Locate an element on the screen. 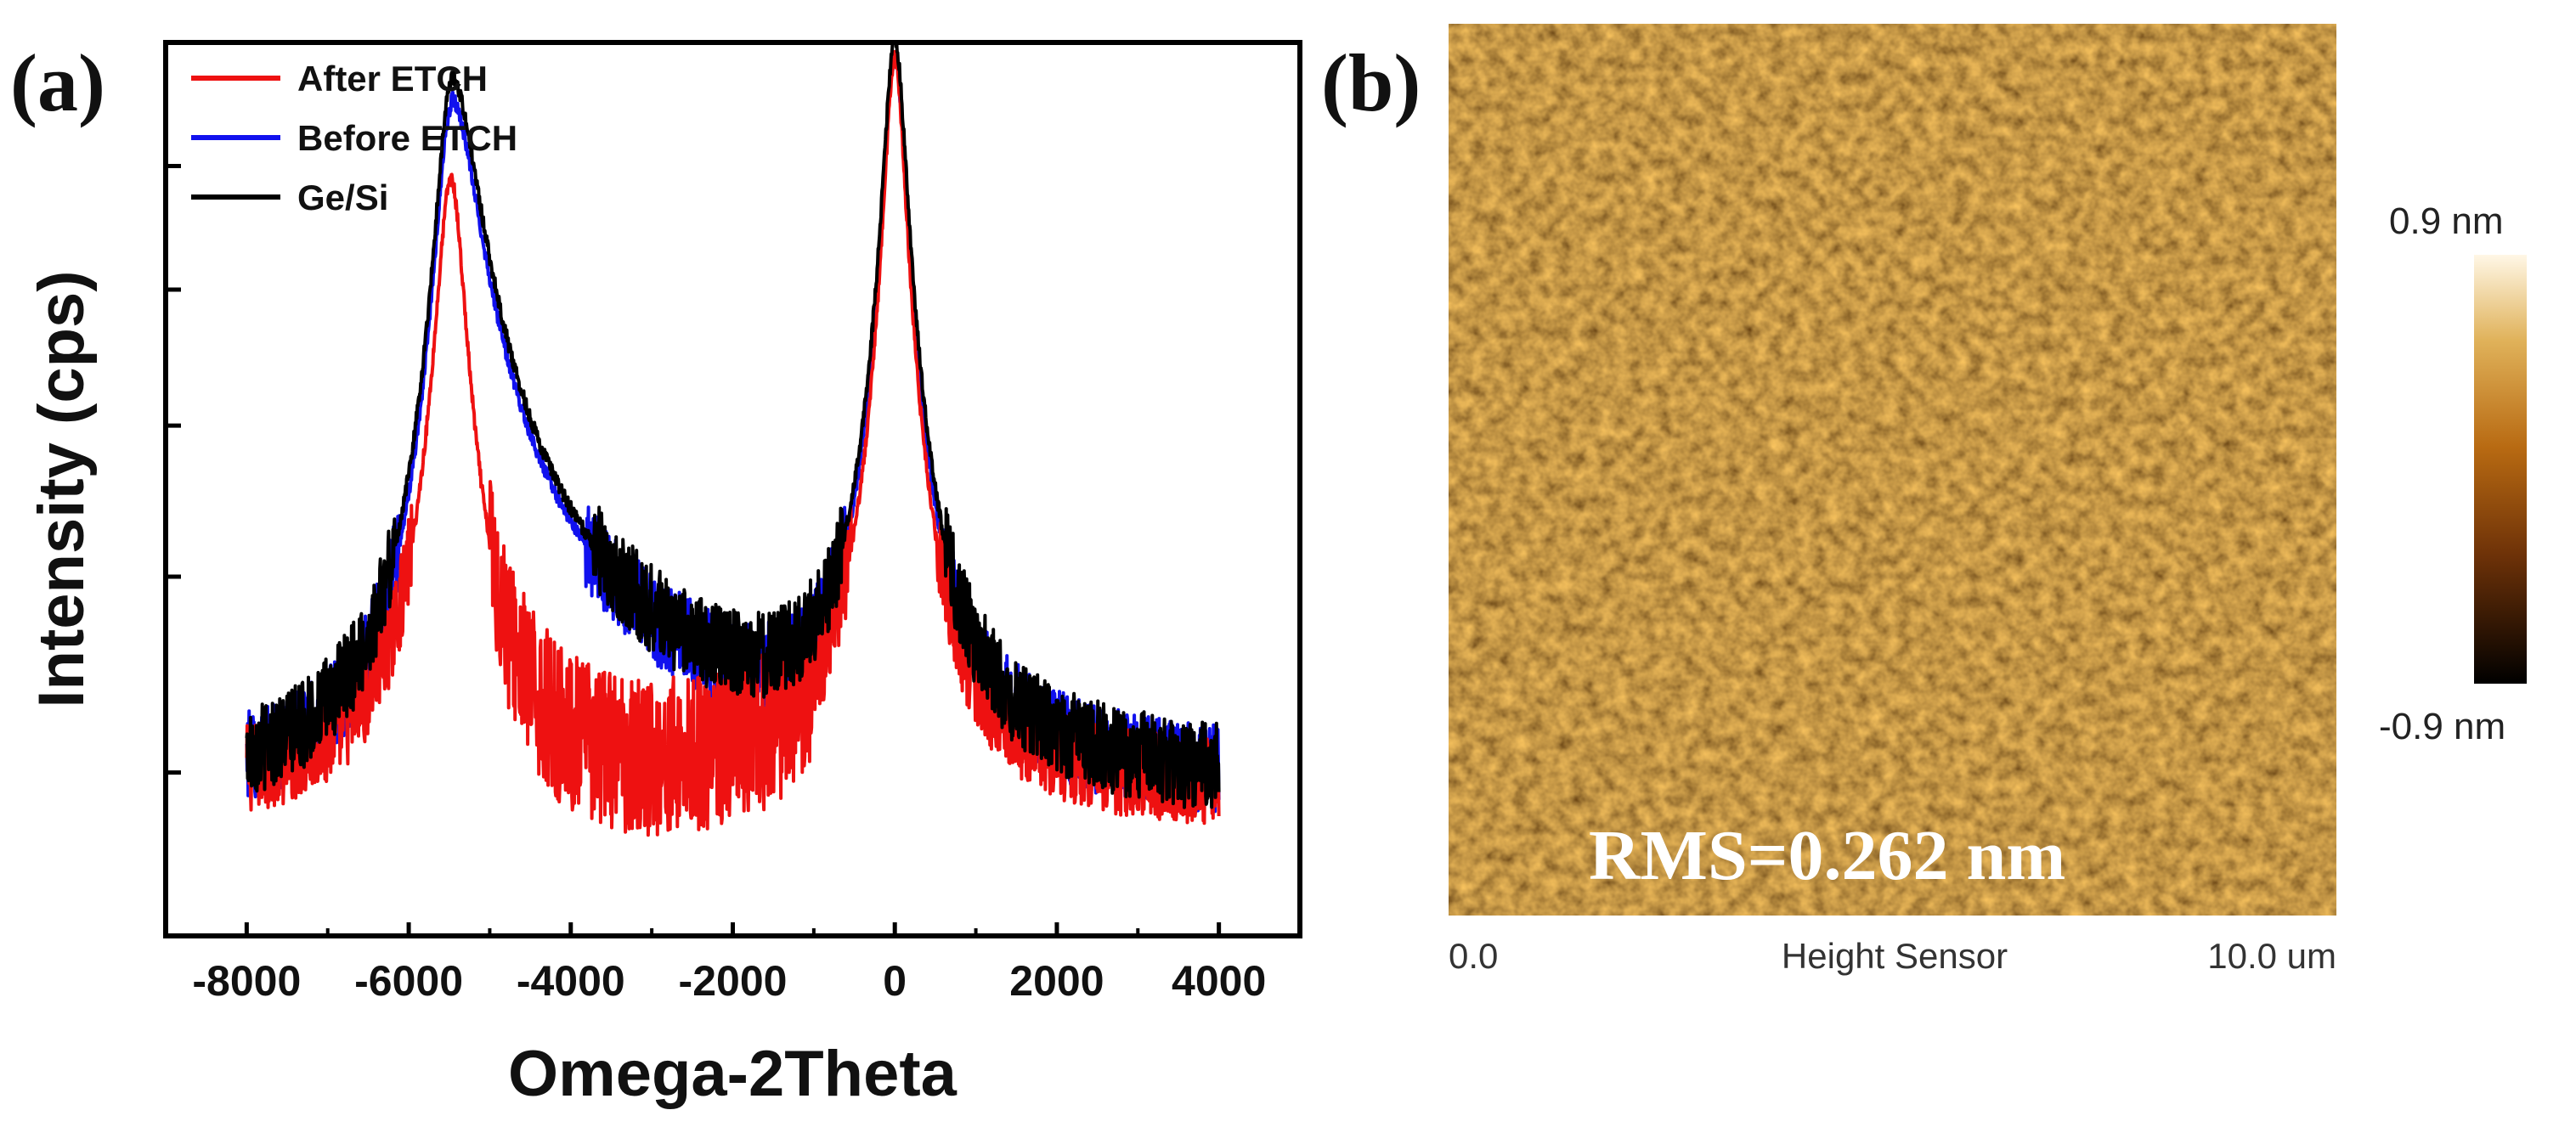  x-axis-title: Omega-2Theta is located at coordinates (733, 1074).